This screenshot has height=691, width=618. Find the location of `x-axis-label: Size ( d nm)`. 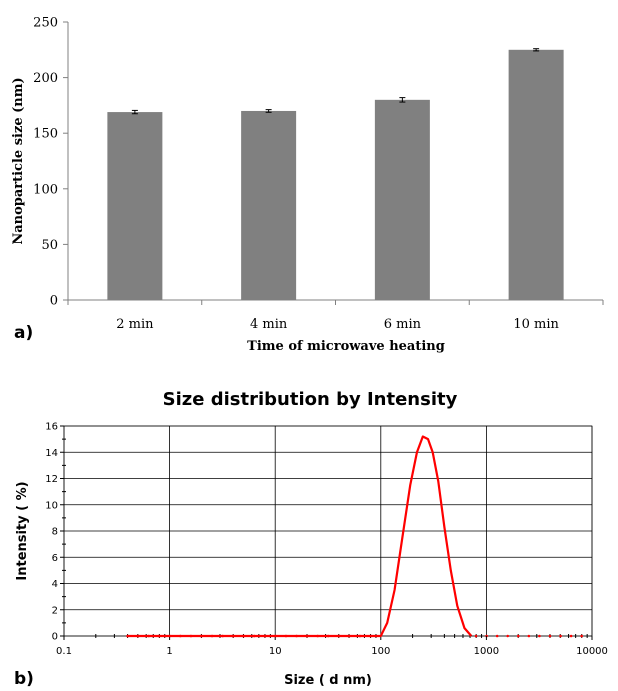

x-axis-label: Size ( d nm) is located at coordinates (328, 680).